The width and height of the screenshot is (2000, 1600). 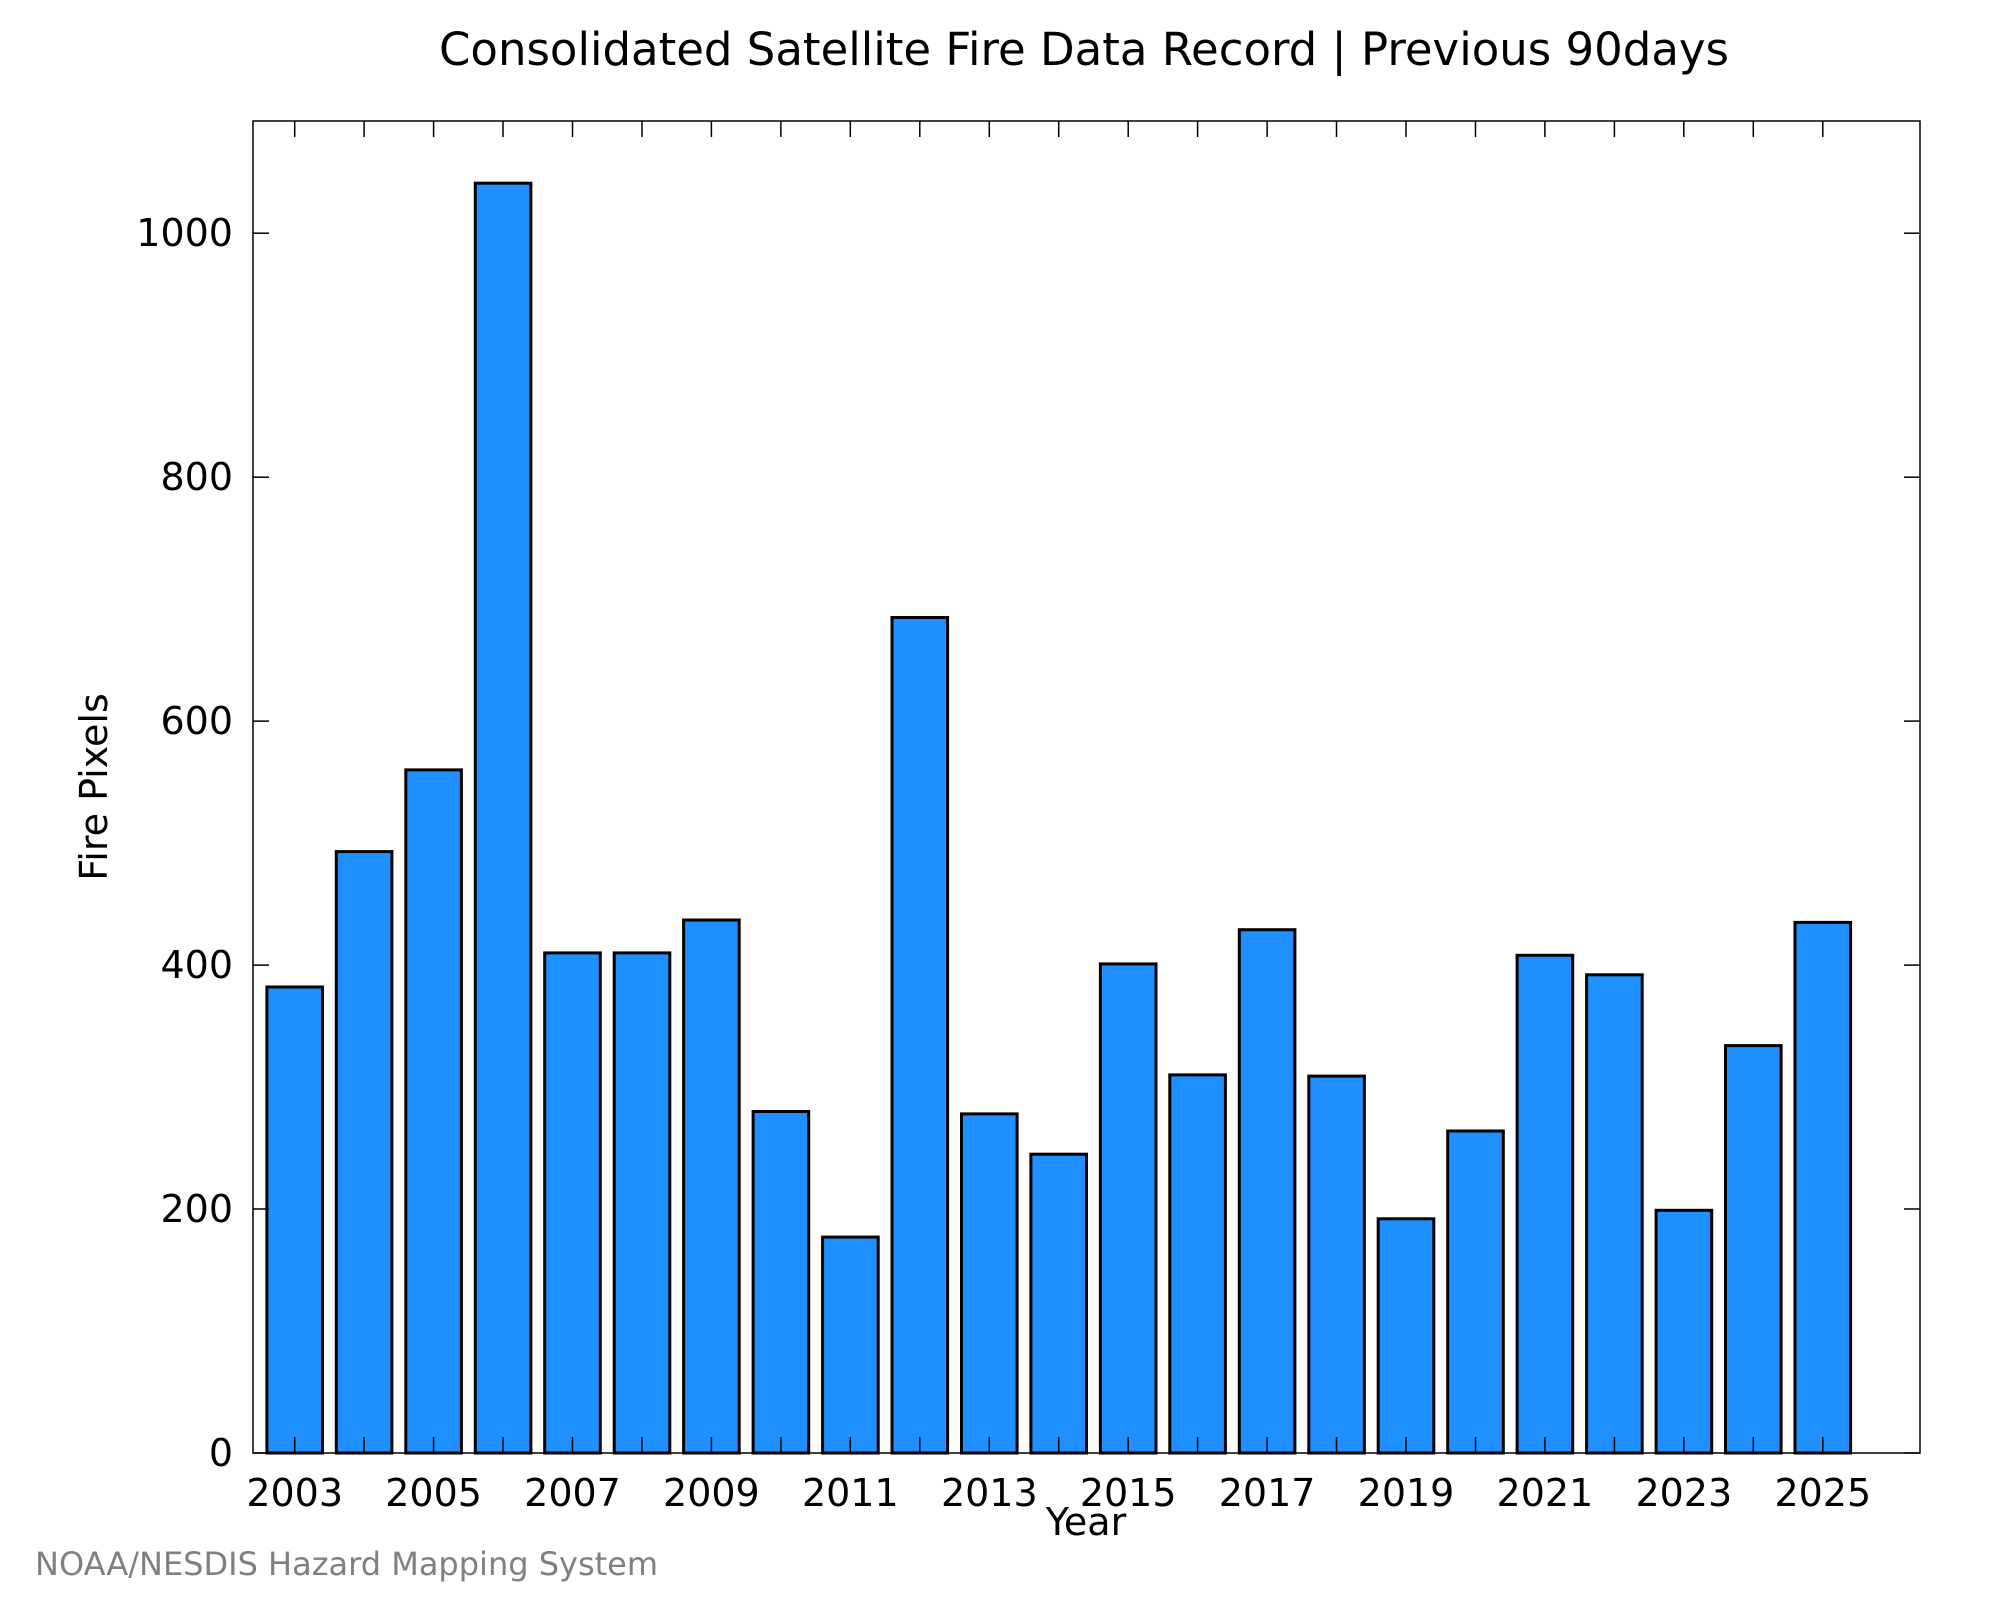 What do you see at coordinates (1545, 1493) in the screenshot?
I see `x-tick-label-2021: 2021` at bounding box center [1545, 1493].